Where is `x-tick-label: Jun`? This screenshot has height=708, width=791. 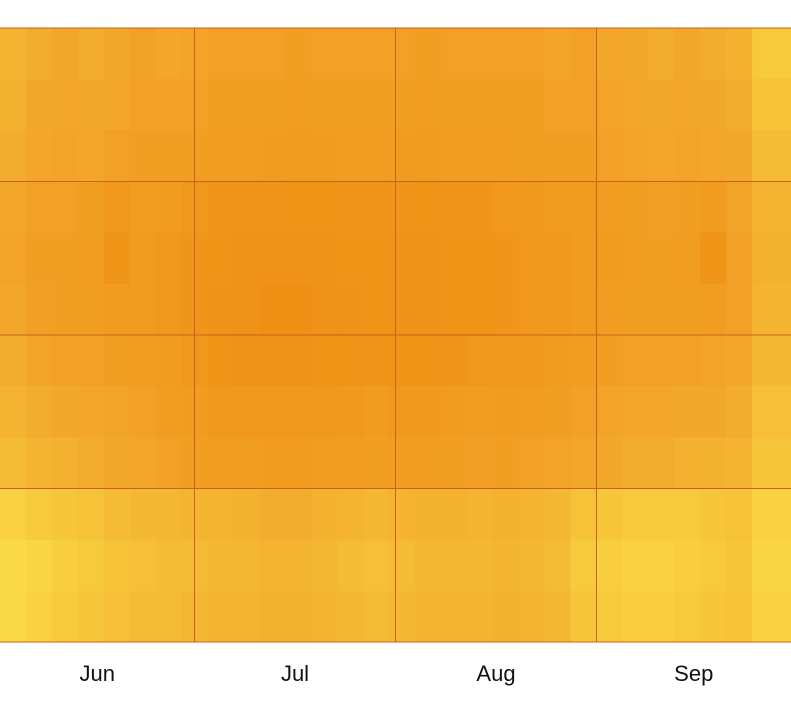
x-tick-label: Jun is located at coordinates (97, 673).